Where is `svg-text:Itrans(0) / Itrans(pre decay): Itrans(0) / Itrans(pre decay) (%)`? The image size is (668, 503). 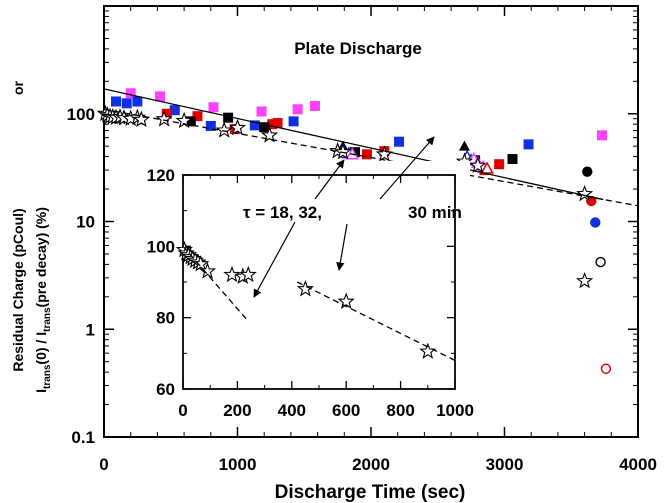 svg-text:Itrans(0) / Itrans(pre decay): Itrans(0) / Itrans(pre decay) (%) is located at coordinates (43, 300).